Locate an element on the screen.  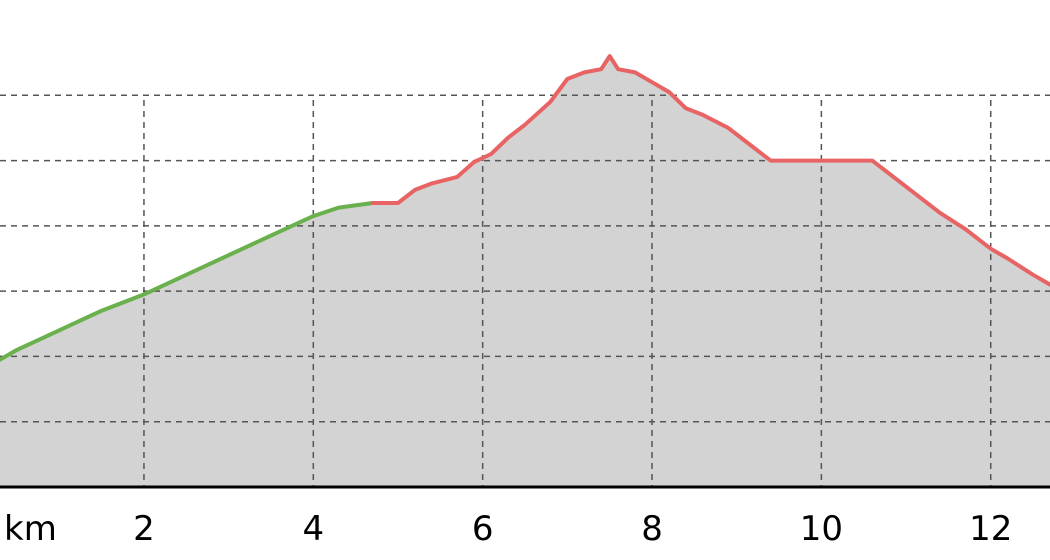
x-tick-label: 8 is located at coordinates (652, 529).